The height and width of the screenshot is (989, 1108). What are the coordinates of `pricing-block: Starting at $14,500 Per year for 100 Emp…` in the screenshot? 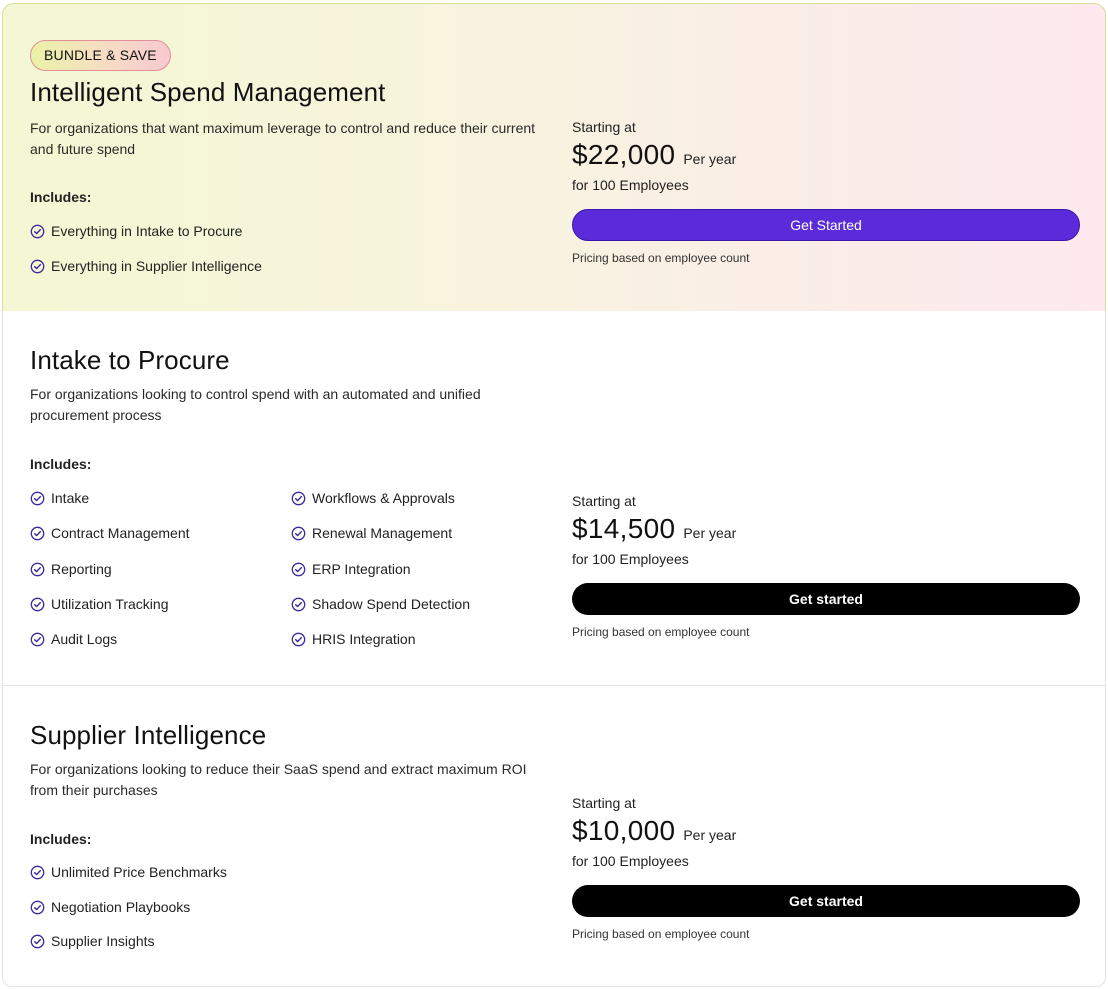 It's located at (826, 566).